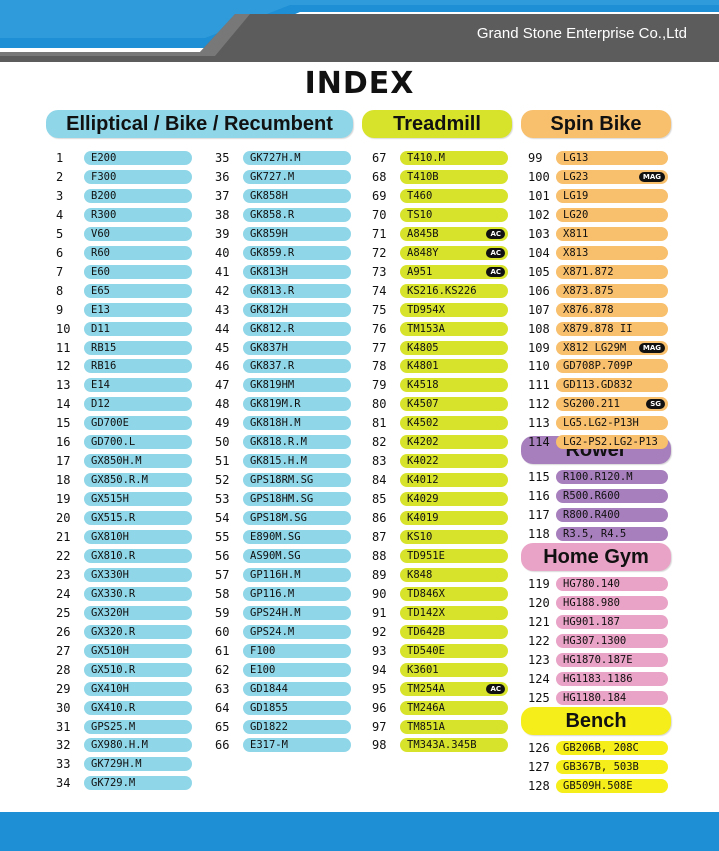 This screenshot has height=851, width=719. I want to click on model-label: GX330.R, so click(138, 593).